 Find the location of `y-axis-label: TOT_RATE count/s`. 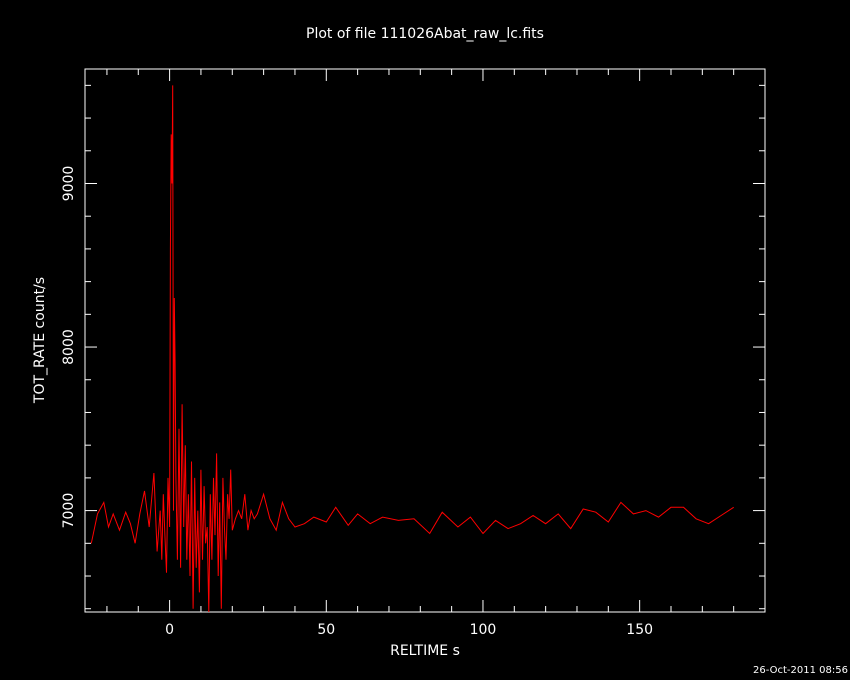

y-axis-label: TOT_RATE count/s is located at coordinates (40, 340).